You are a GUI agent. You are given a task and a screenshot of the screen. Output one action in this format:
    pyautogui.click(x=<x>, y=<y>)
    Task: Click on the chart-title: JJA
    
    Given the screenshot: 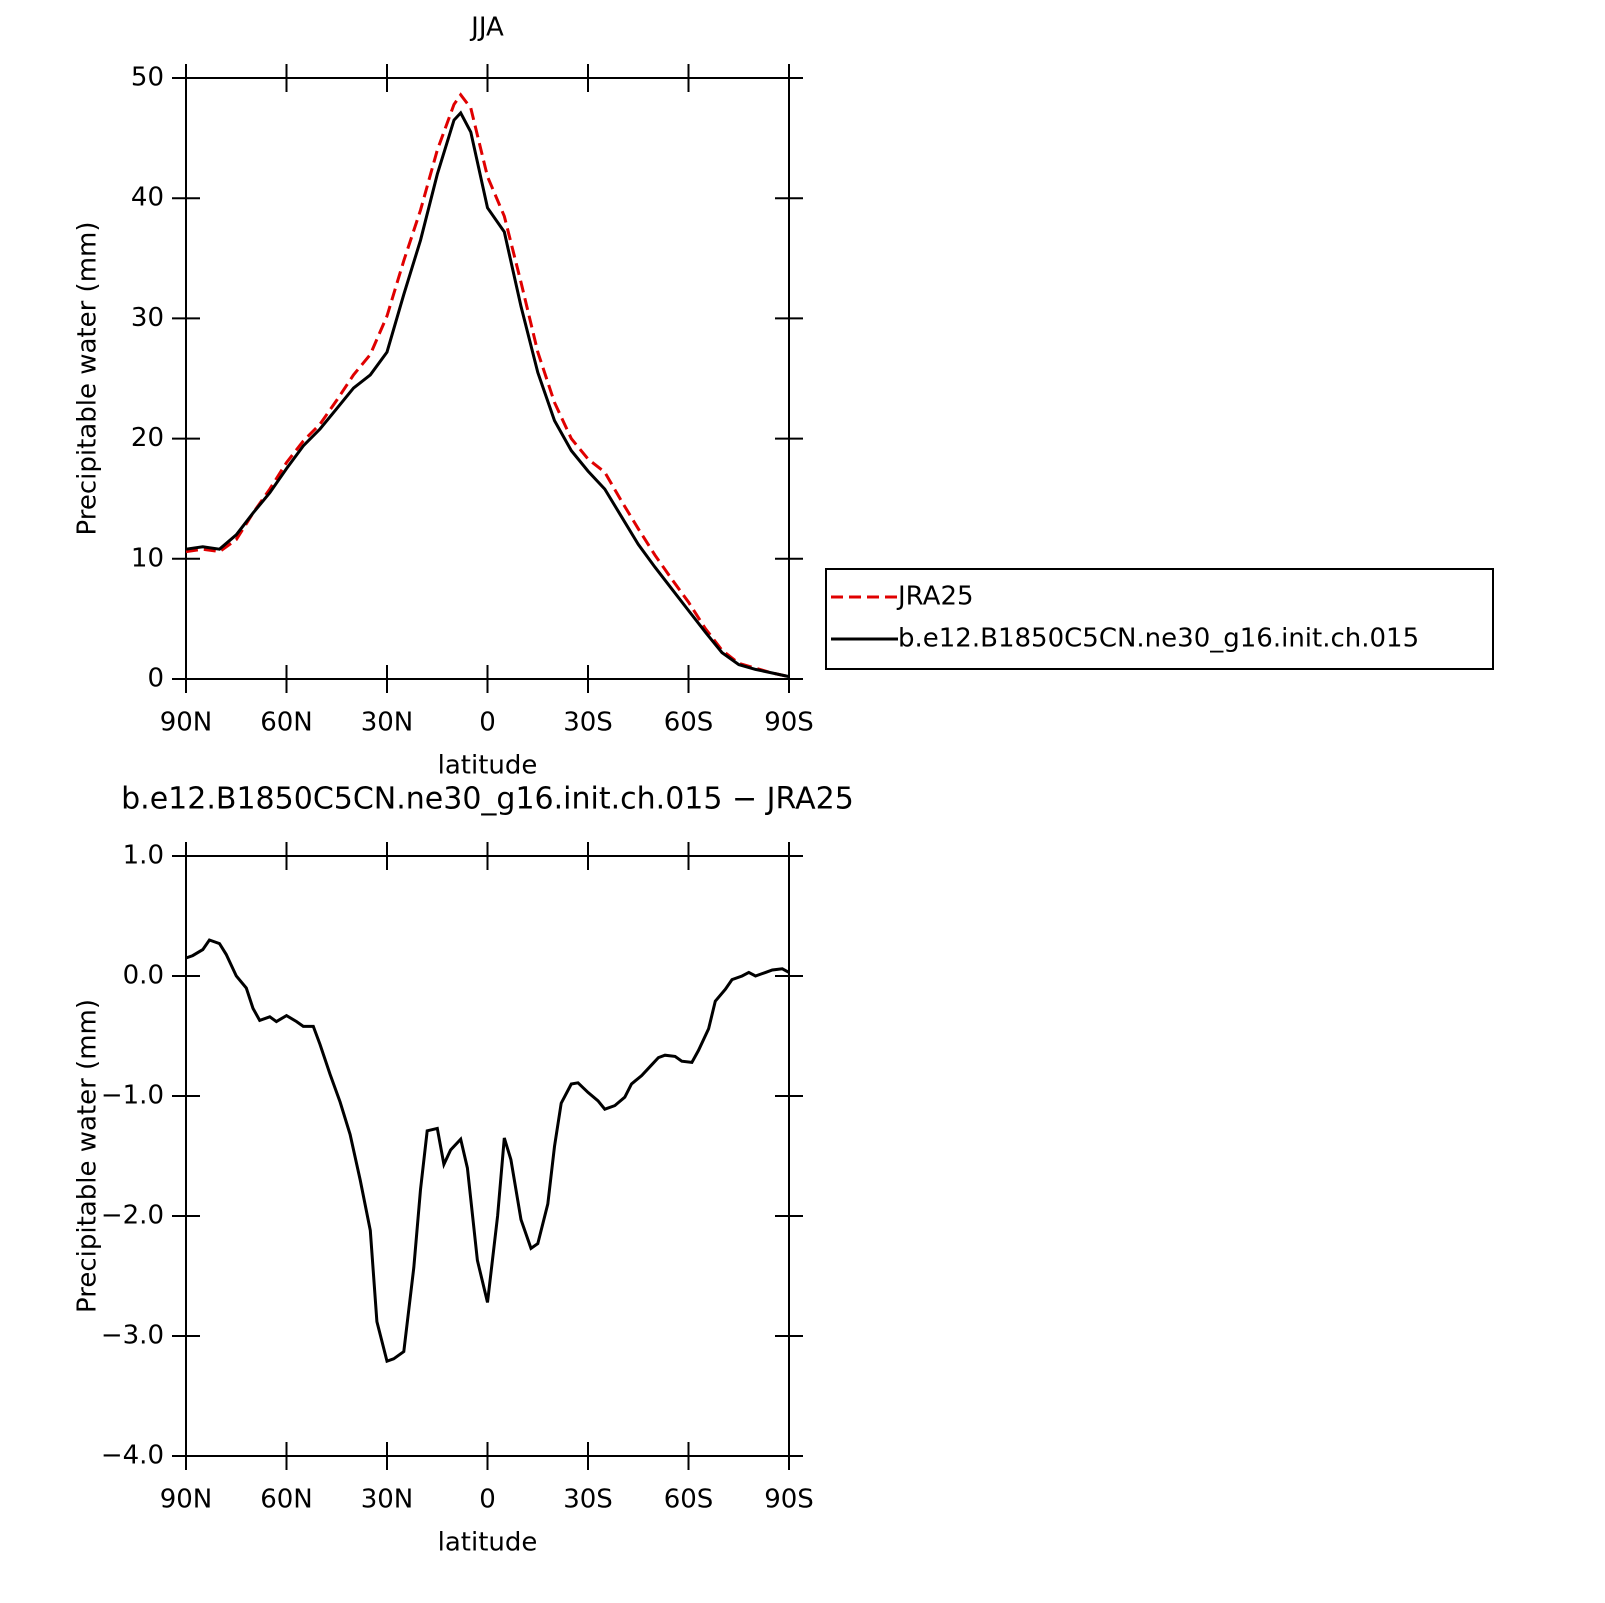 What is the action you would take?
    pyautogui.click(x=486, y=28)
    